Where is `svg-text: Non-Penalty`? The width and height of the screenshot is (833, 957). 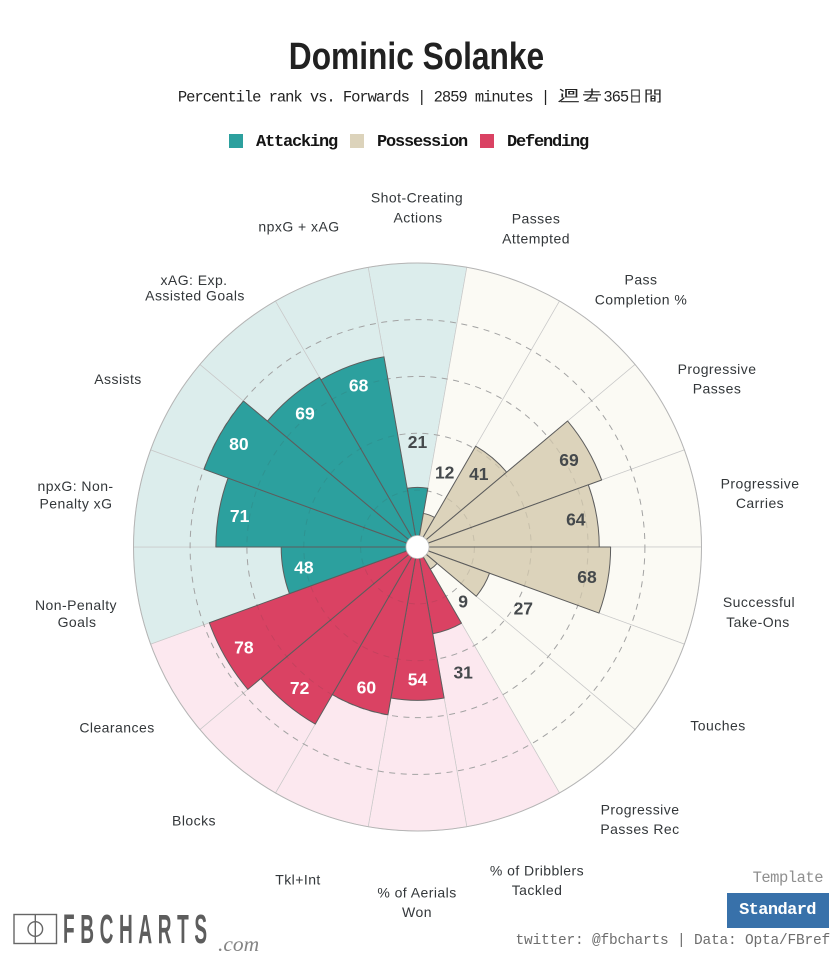 svg-text: Non-Penalty is located at coordinates (76, 605).